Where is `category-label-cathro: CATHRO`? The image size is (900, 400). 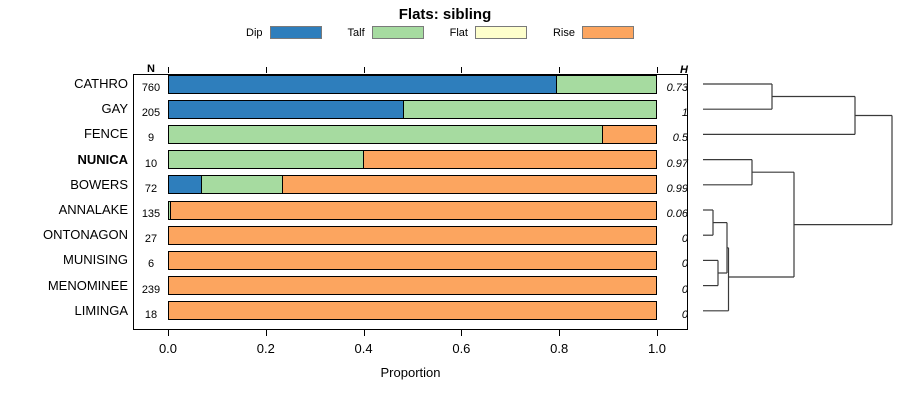
category-label-cathro: CATHRO is located at coordinates (101, 83).